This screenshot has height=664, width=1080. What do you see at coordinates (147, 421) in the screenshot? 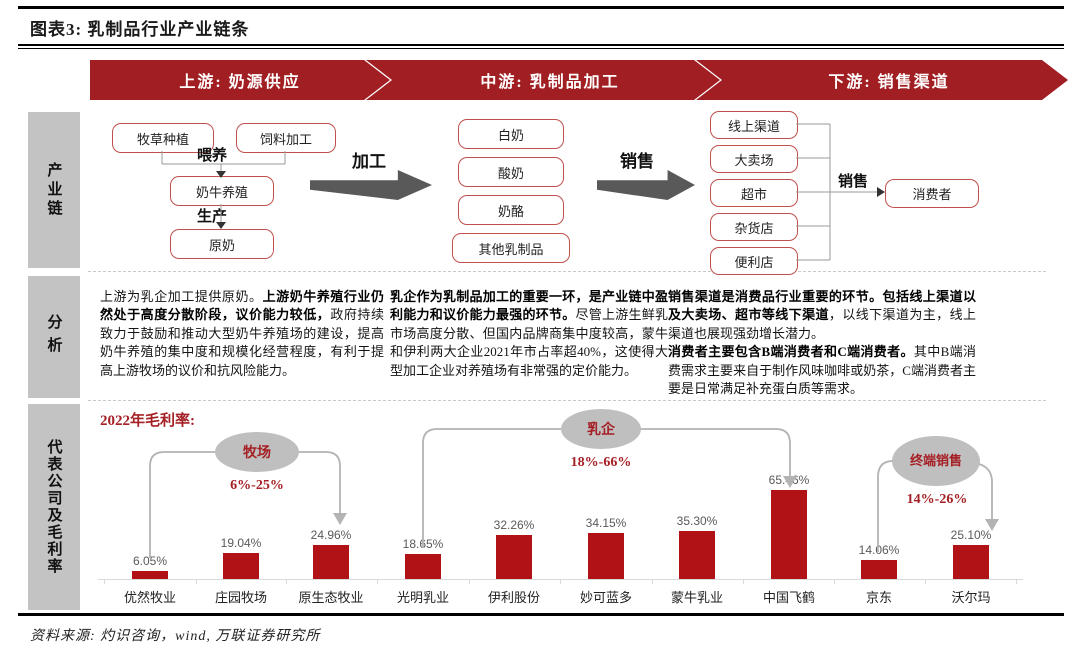
I see `chart-title: 2022年毛利率:` at bounding box center [147, 421].